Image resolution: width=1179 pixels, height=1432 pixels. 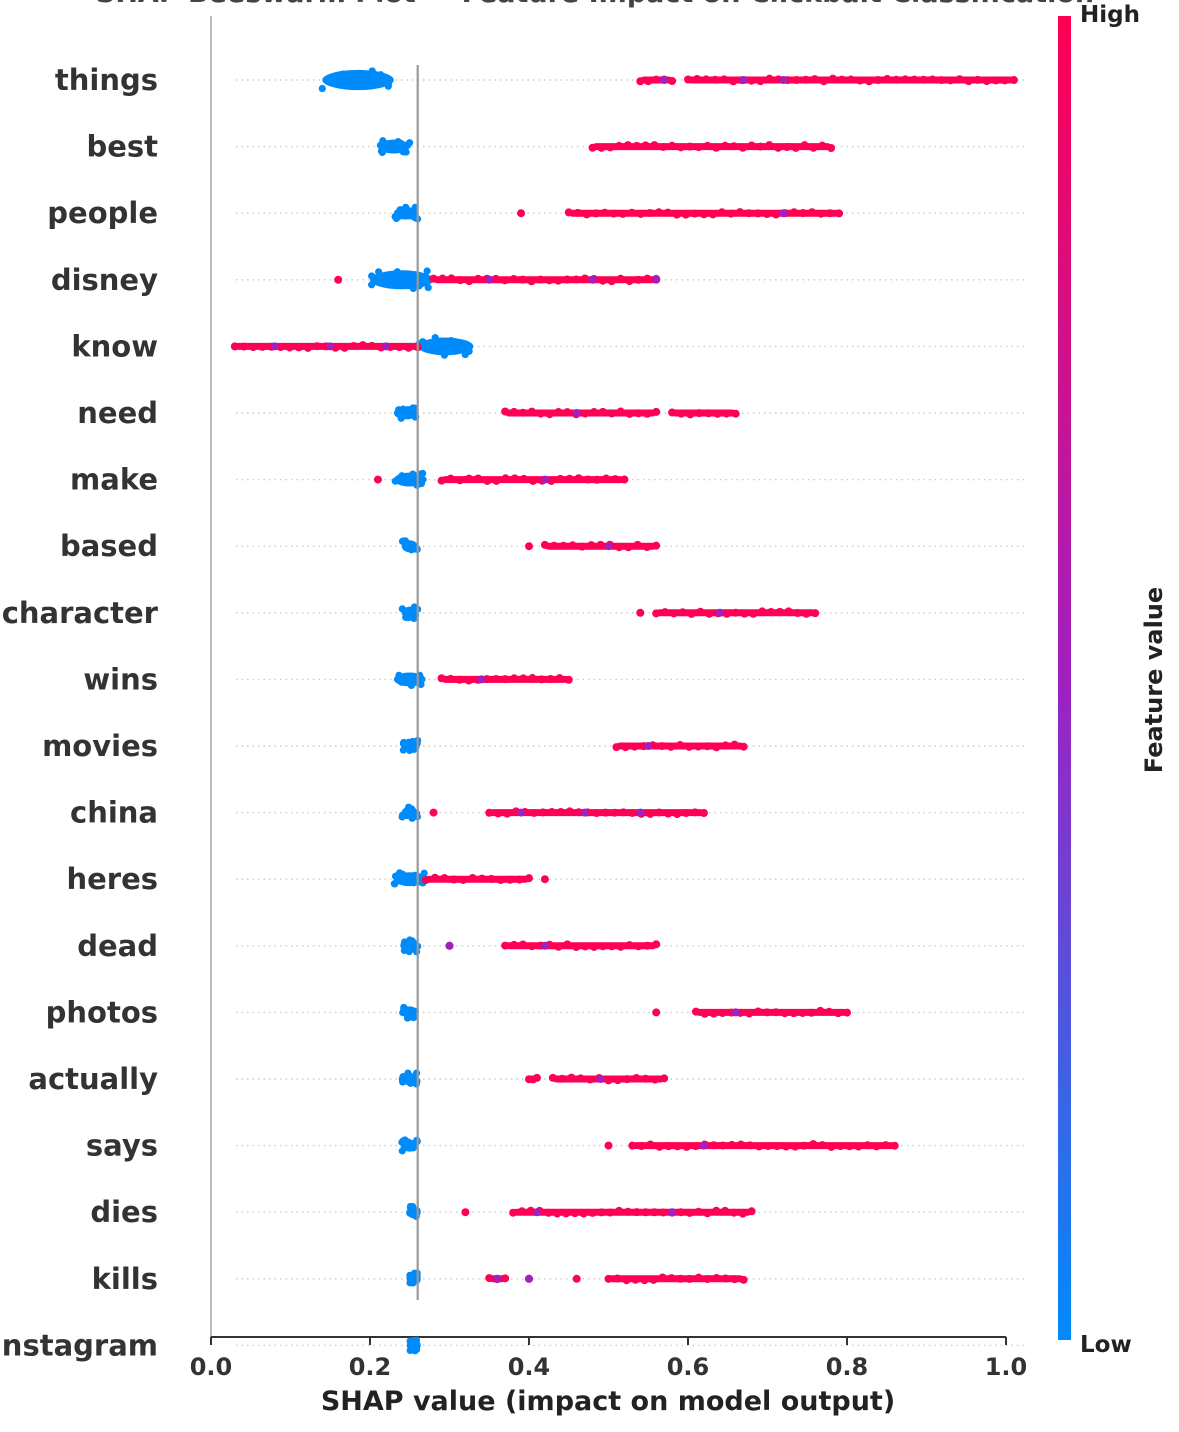 What do you see at coordinates (566, 413) in the screenshot?
I see `feature-points-need` at bounding box center [566, 413].